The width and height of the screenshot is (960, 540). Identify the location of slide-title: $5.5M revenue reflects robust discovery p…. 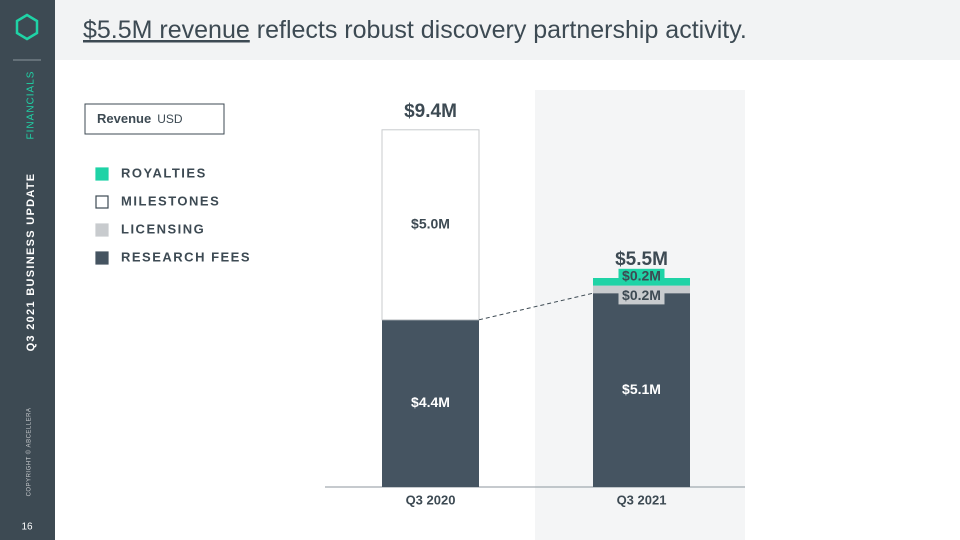
(415, 30).